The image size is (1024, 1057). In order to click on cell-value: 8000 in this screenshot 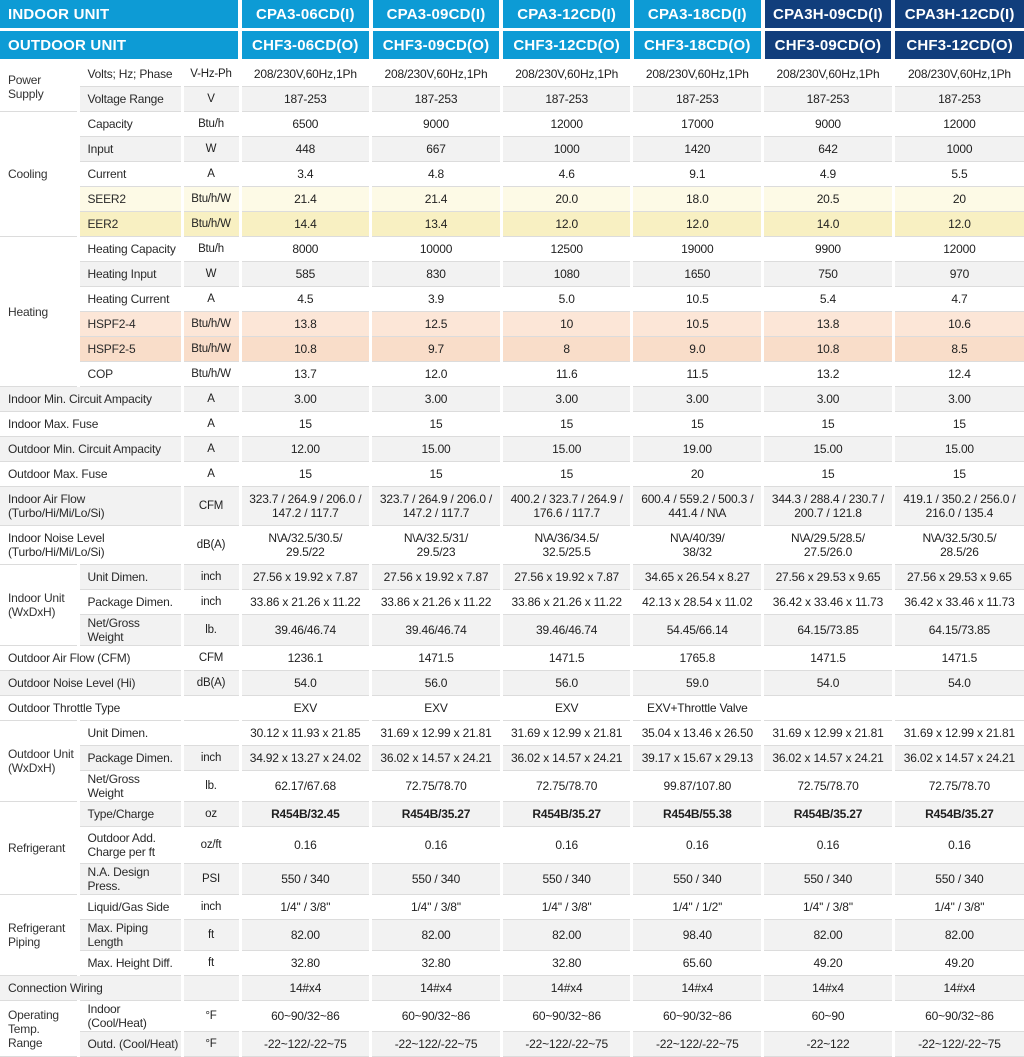, I will do `click(304, 249)`.